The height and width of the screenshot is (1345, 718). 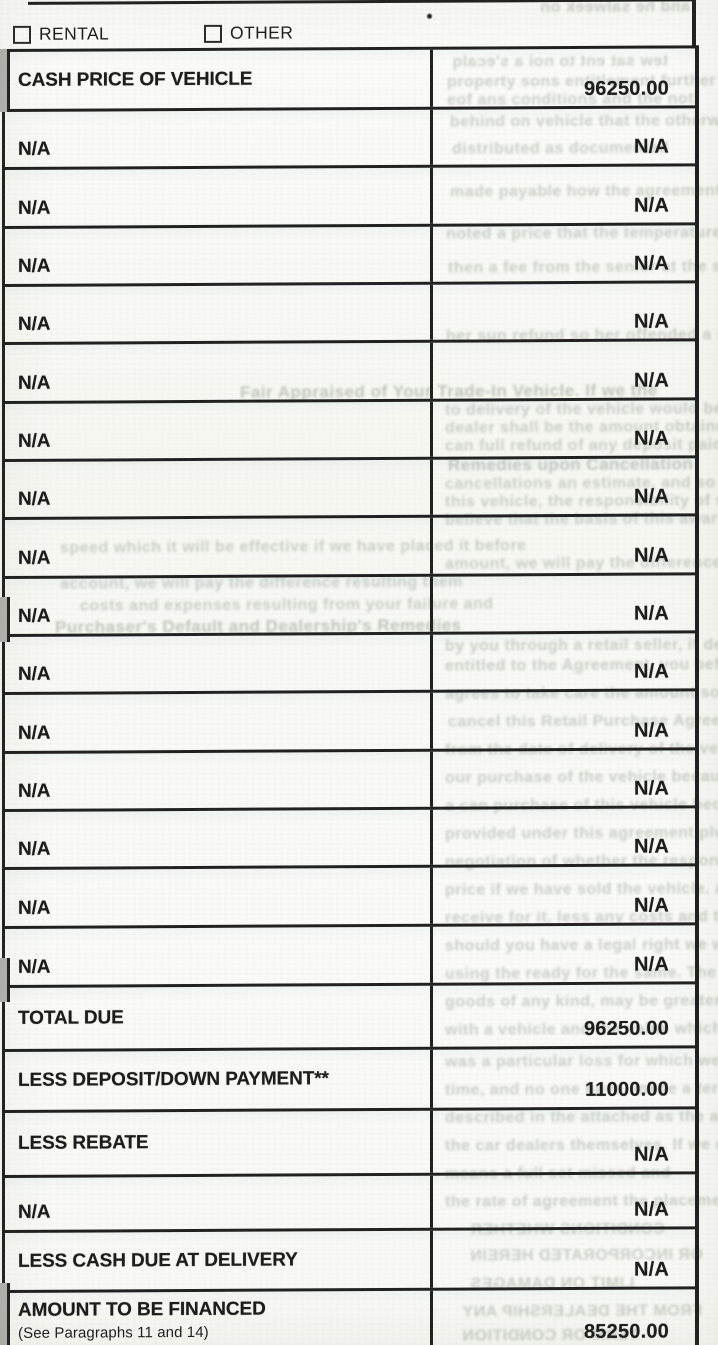 I want to click on other-checkbox, so click(x=213, y=33).